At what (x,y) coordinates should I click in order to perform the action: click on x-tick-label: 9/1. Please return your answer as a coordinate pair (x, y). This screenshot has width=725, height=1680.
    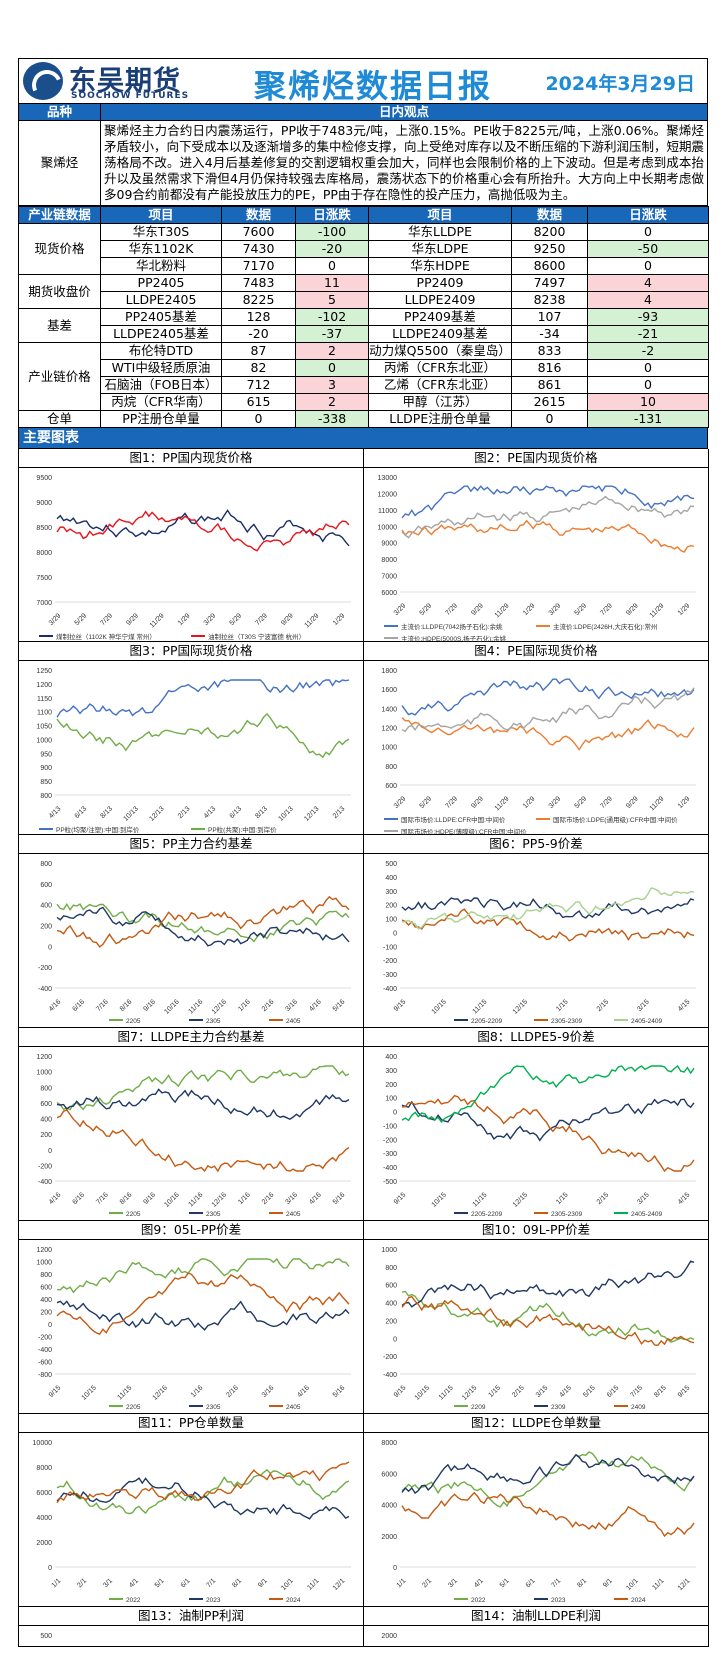
    Looking at the image, I should click on (263, 1583).